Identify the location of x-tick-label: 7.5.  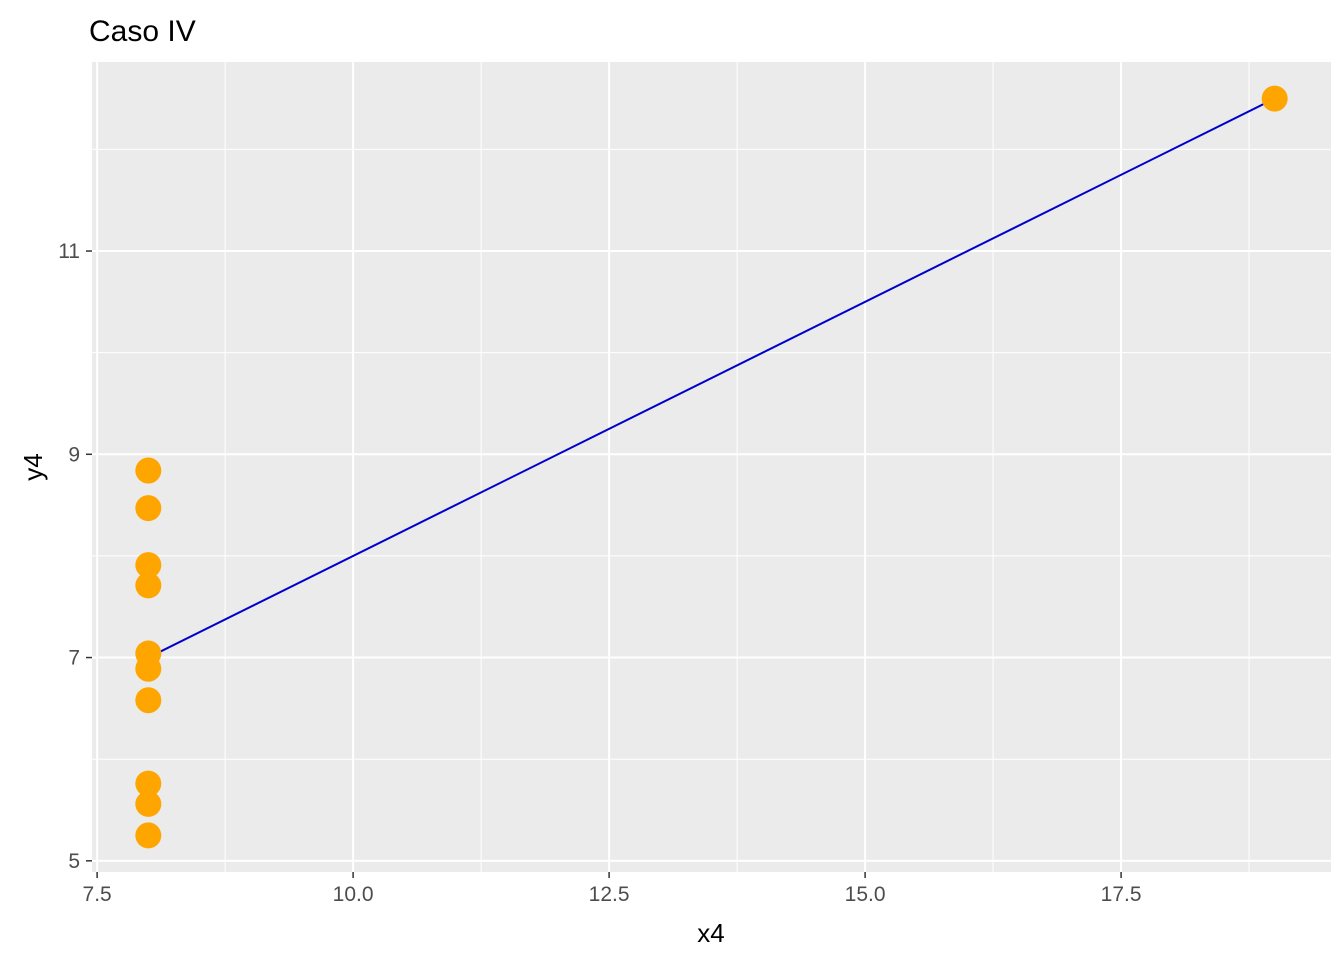
(97, 894).